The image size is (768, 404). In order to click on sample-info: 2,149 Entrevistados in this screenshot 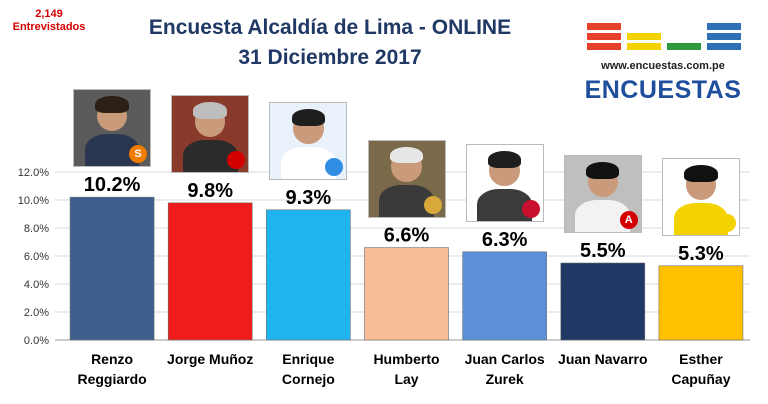, I will do `click(49, 21)`.